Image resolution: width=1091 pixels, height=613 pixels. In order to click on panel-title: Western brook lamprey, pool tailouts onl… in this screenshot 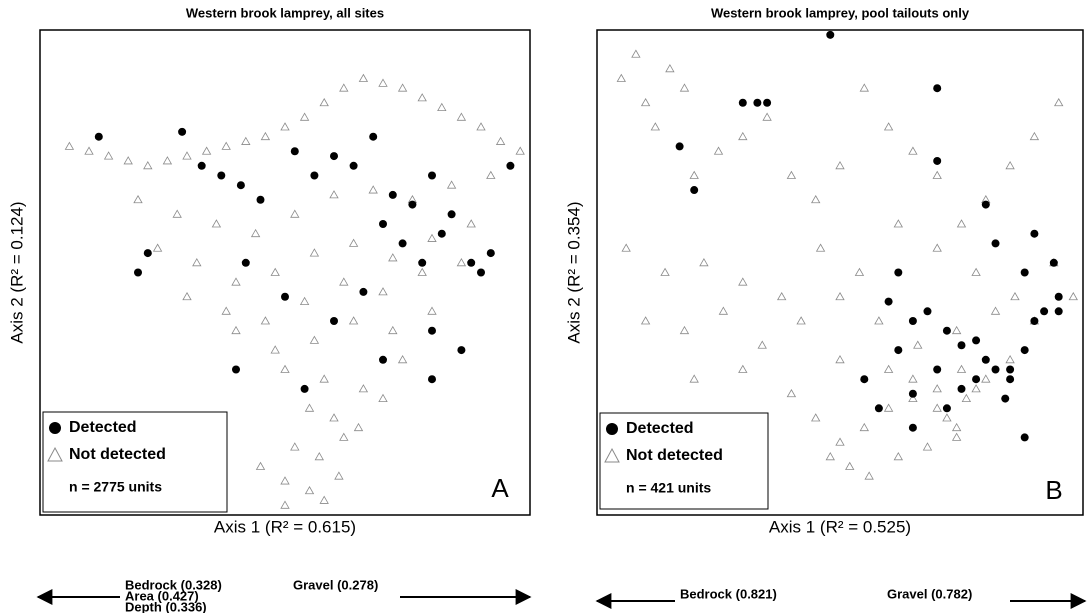, I will do `click(840, 12)`.